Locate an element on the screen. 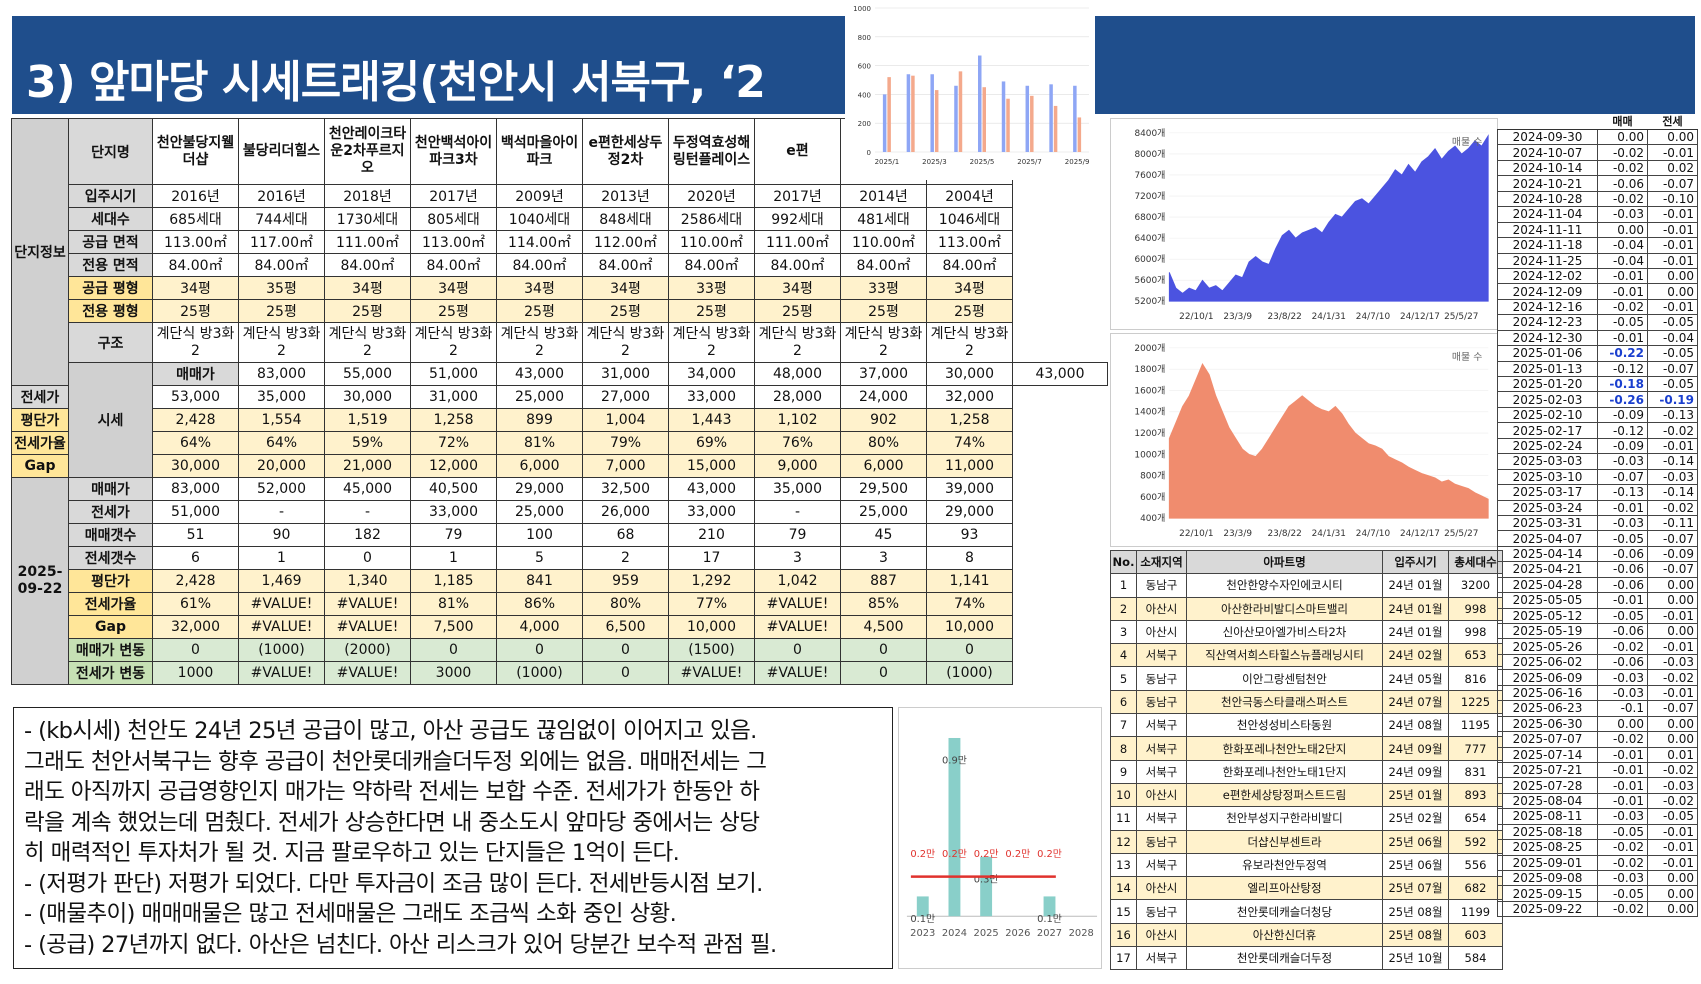 This screenshot has height=984, width=1701. value-cell: 80% is located at coordinates (883, 443).